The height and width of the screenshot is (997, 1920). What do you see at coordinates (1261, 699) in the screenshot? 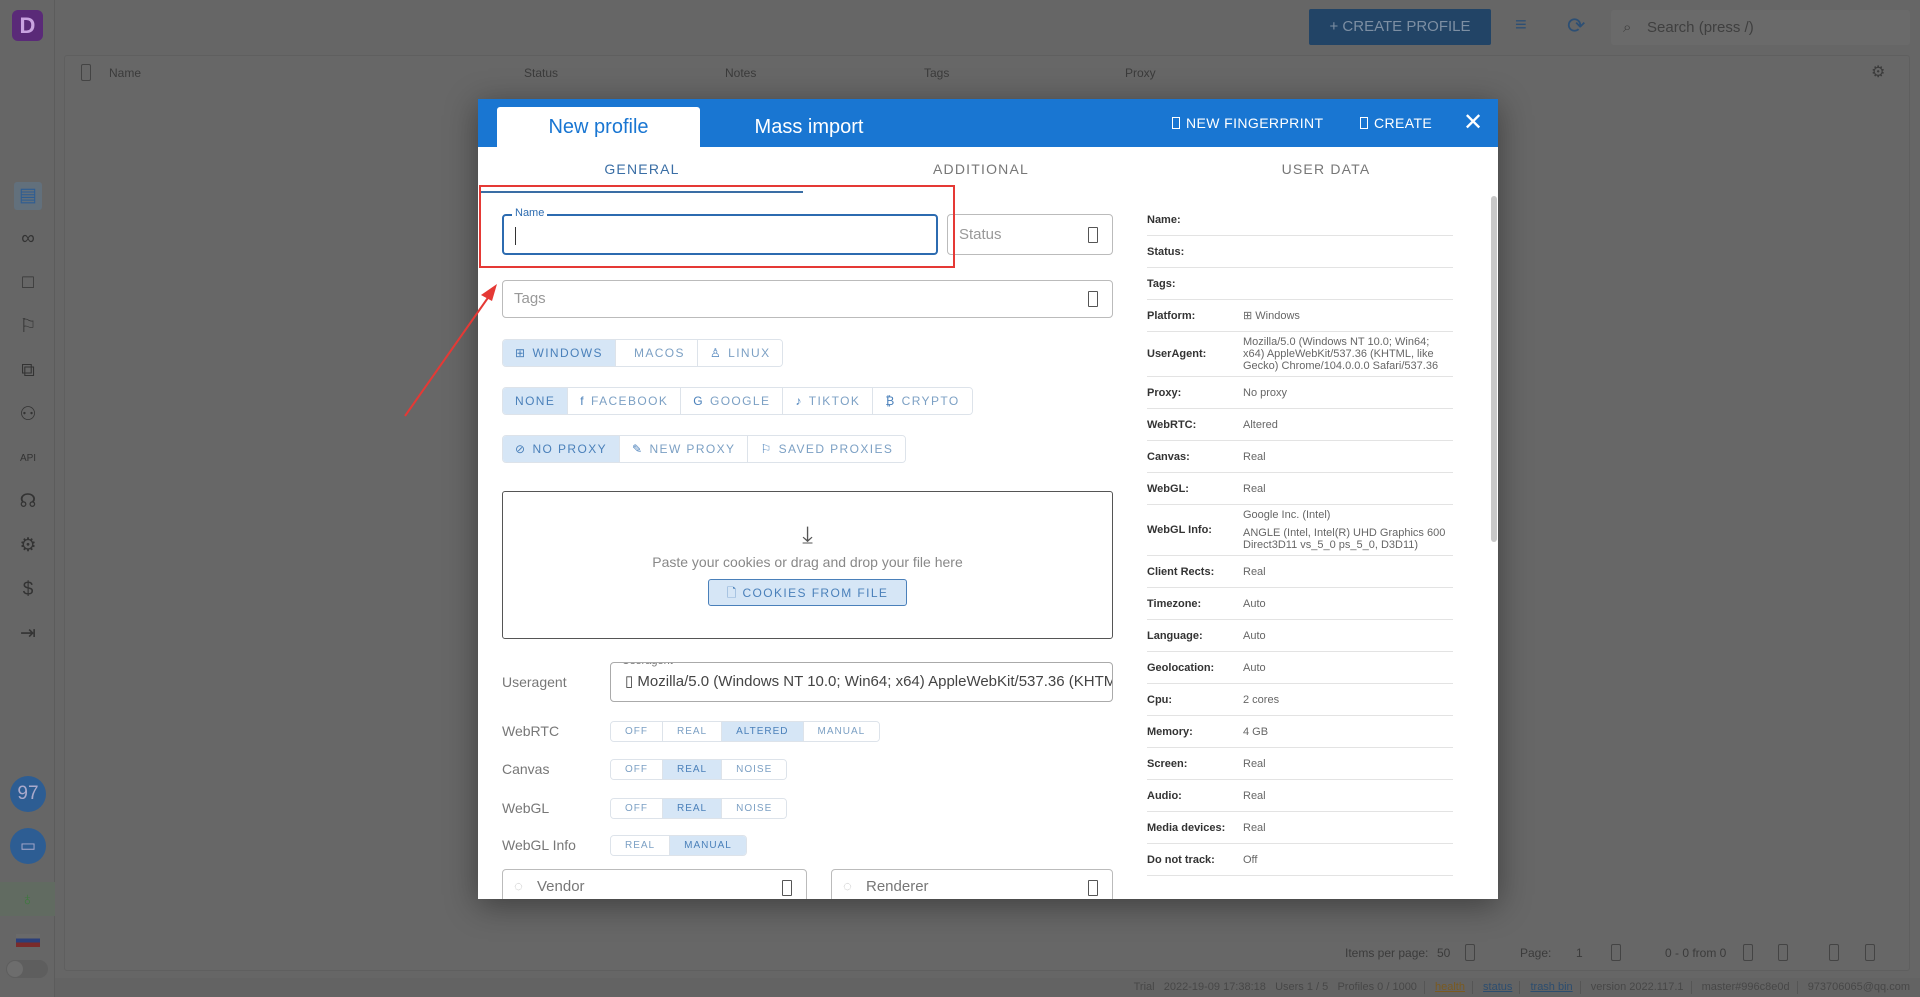
I see `summary-value: 2 cores` at bounding box center [1261, 699].